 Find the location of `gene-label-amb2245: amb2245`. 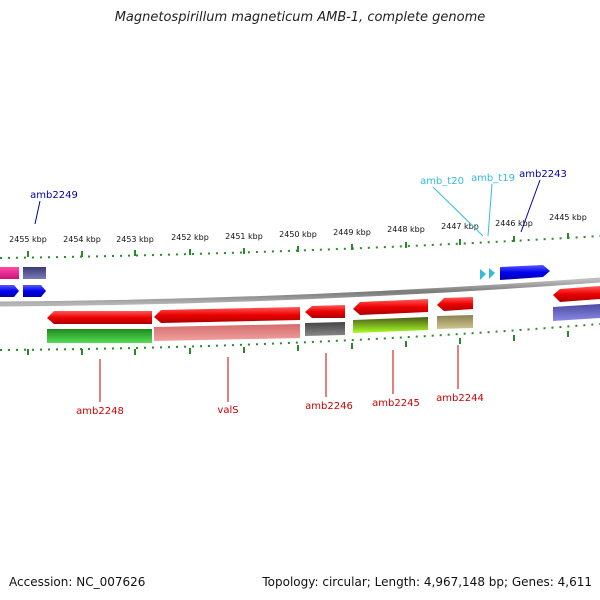

gene-label-amb2245: amb2245 is located at coordinates (396, 403).